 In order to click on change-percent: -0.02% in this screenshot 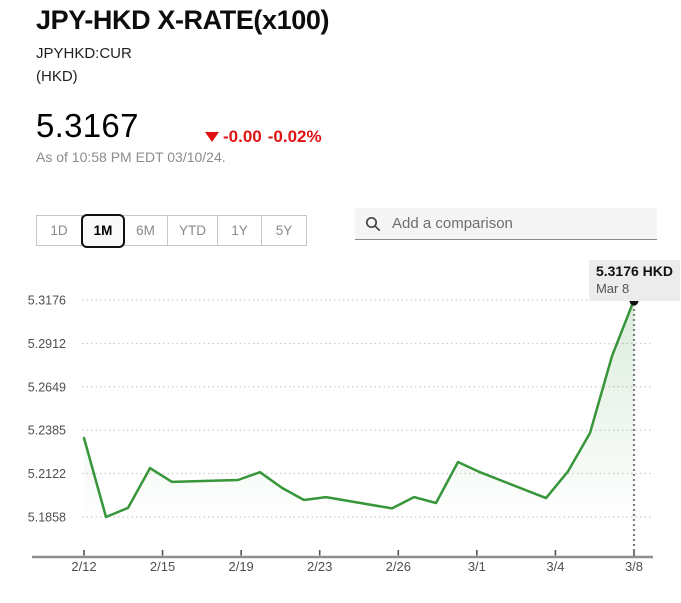, I will do `click(294, 136)`.